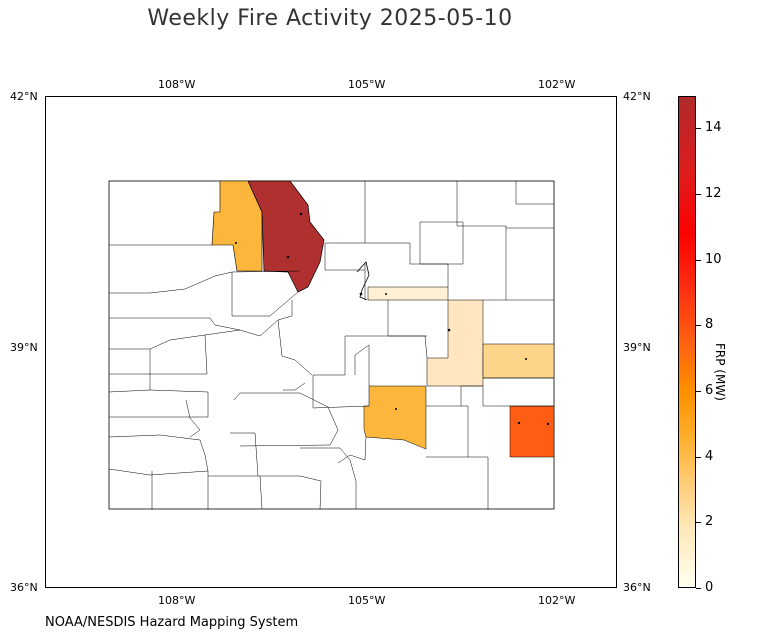 The image size is (760, 640). What do you see at coordinates (557, 600) in the screenshot?
I see `lon-label-bottom-102: 102°W` at bounding box center [557, 600].